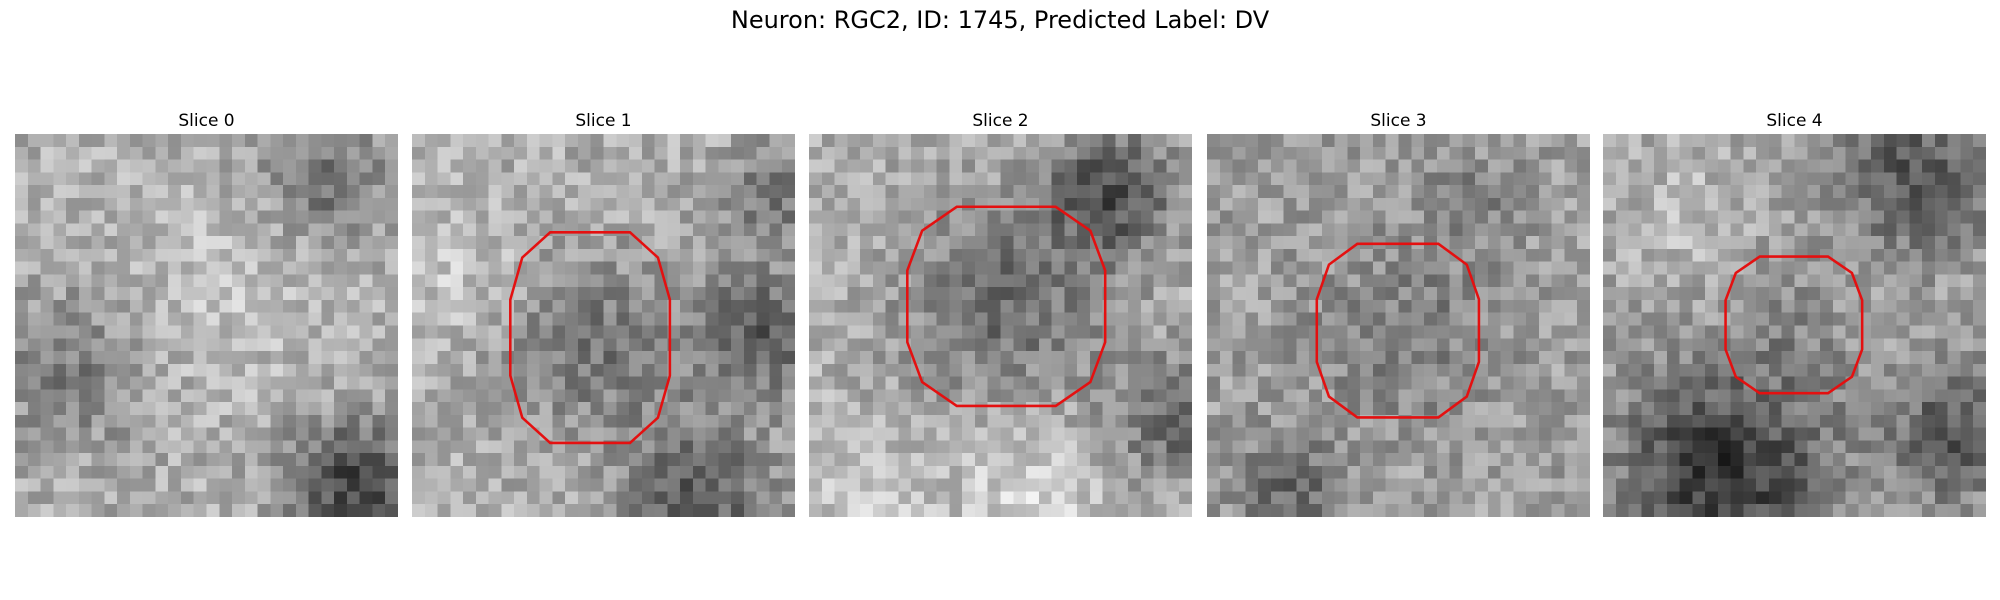 The image size is (2000, 600). What do you see at coordinates (1398, 121) in the screenshot?
I see `slice-title: Slice 3` at bounding box center [1398, 121].